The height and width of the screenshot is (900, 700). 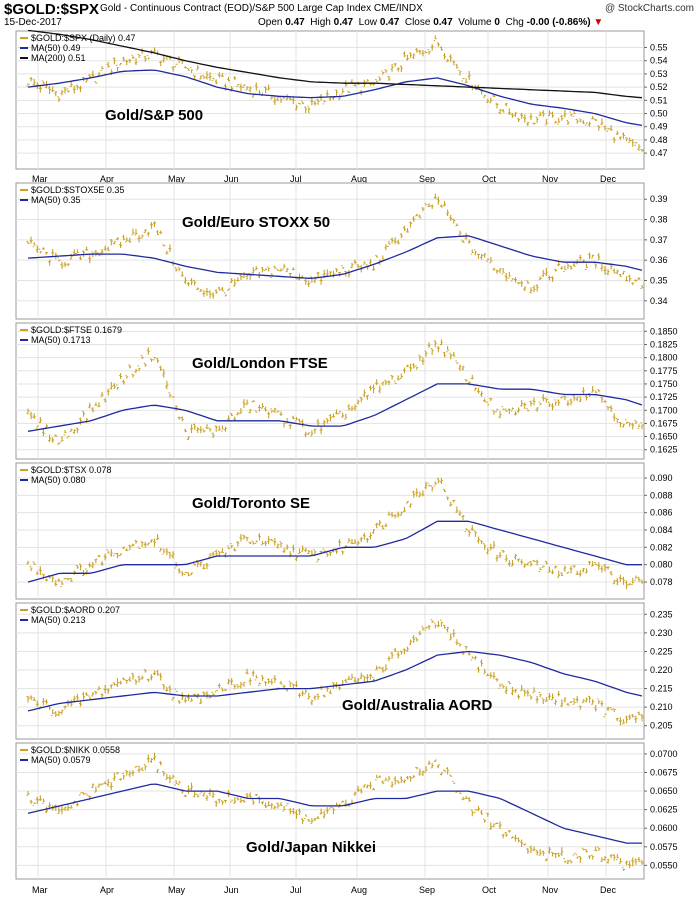 I want to click on y-tick-label: 0.230, so click(x=661, y=633).